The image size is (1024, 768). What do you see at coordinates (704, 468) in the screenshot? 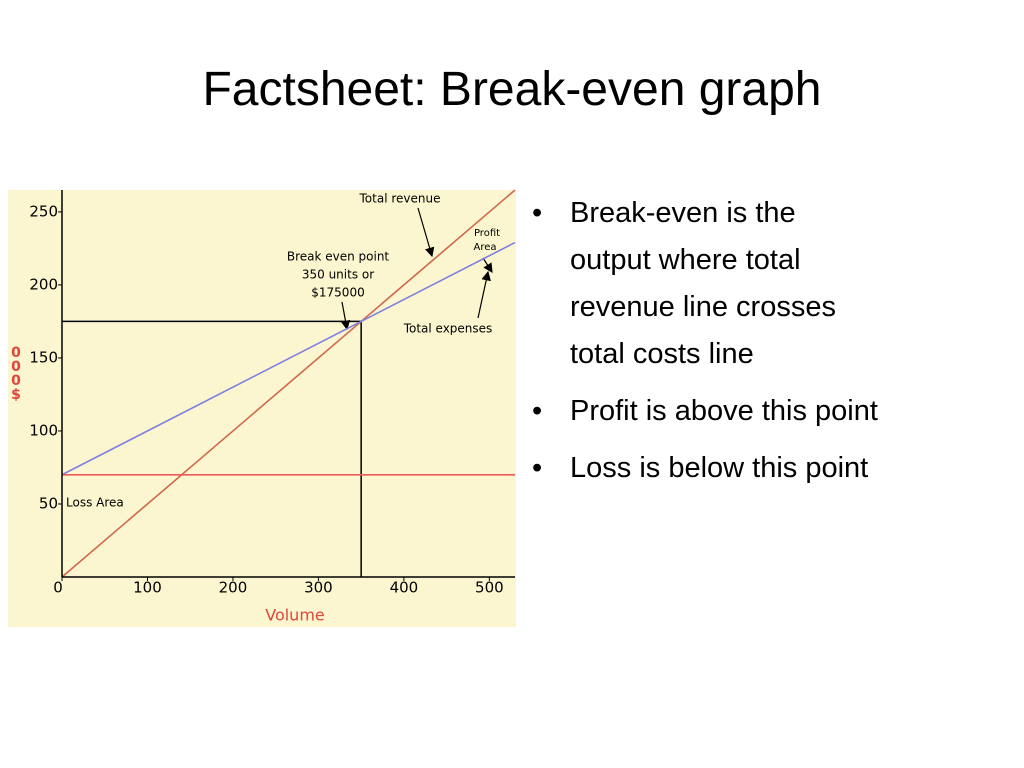
I see `bullet: Loss is below this point` at bounding box center [704, 468].